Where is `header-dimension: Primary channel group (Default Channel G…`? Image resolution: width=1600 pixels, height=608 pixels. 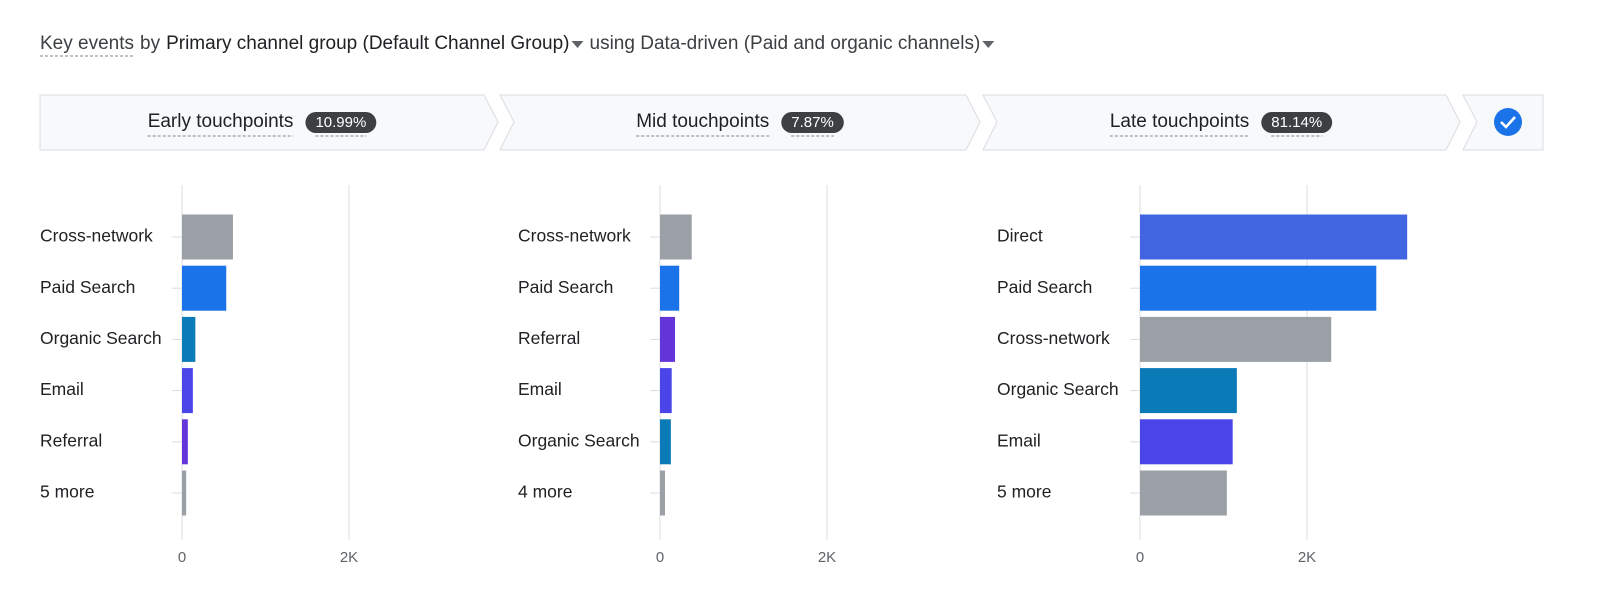
header-dimension: Primary channel group (Default Channel G… is located at coordinates (367, 43).